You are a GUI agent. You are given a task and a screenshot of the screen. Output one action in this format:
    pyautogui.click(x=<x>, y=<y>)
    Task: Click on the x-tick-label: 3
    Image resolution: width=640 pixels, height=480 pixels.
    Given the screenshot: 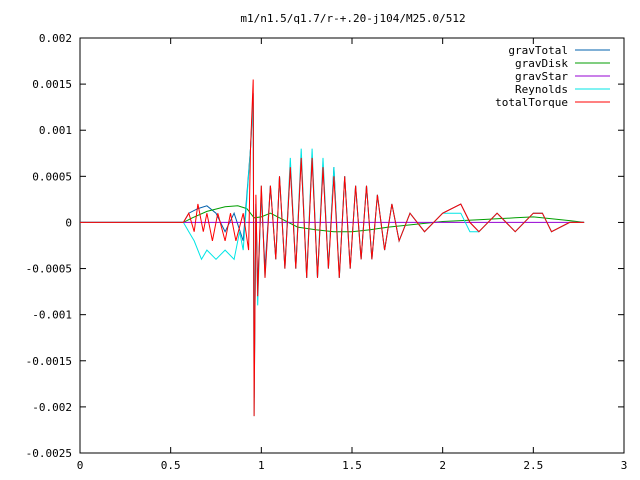 What is the action you would take?
    pyautogui.click(x=624, y=465)
    